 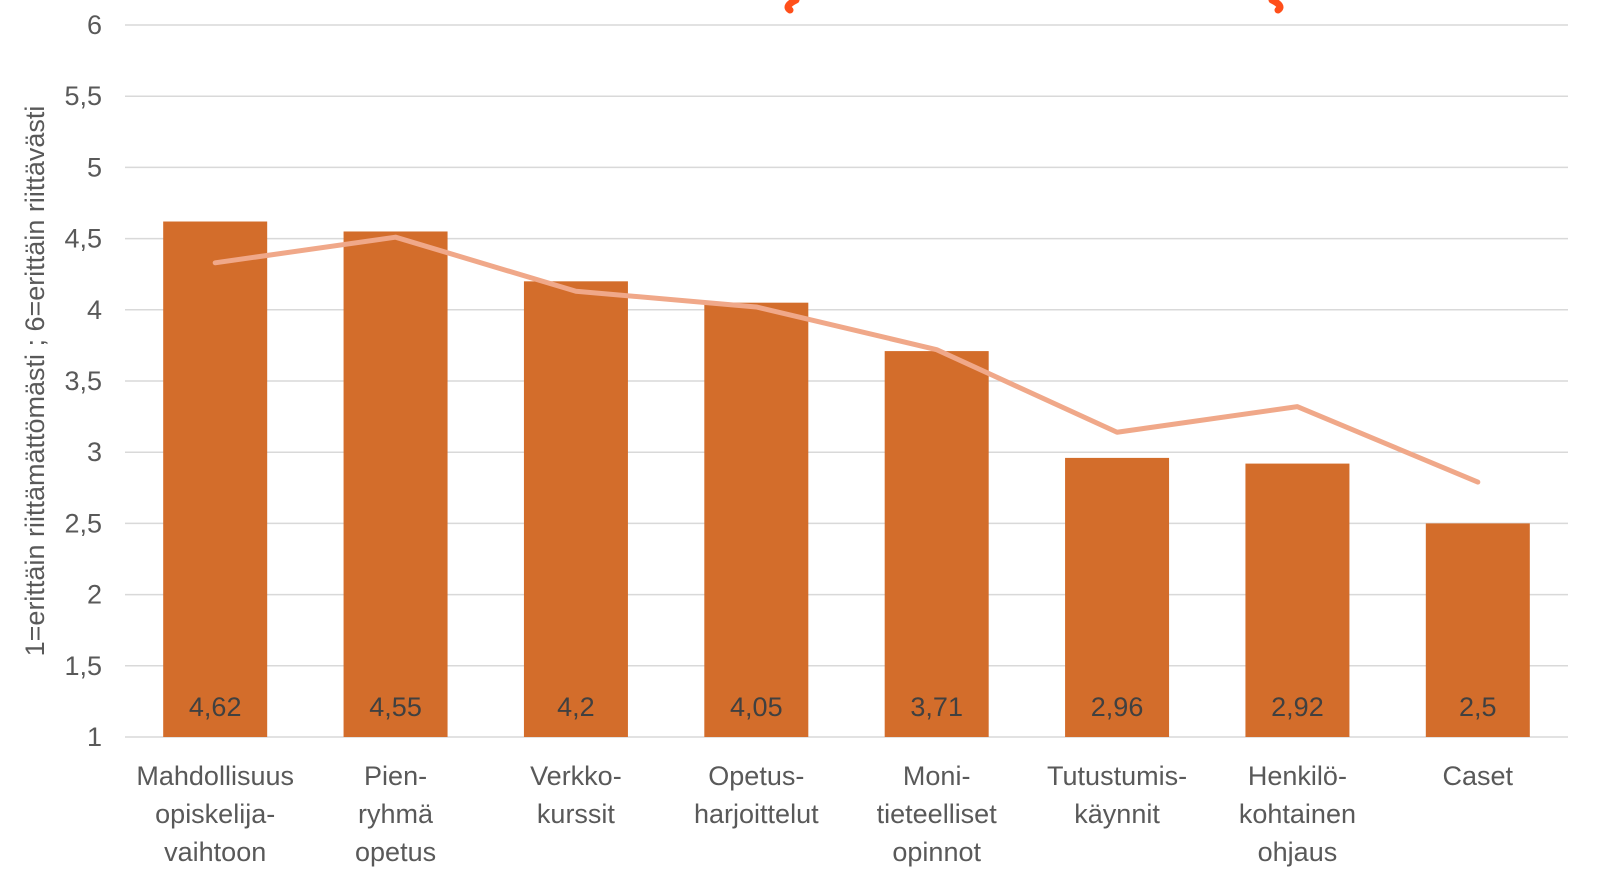 I want to click on category-label-line: ohjaus, so click(x=1298, y=852).